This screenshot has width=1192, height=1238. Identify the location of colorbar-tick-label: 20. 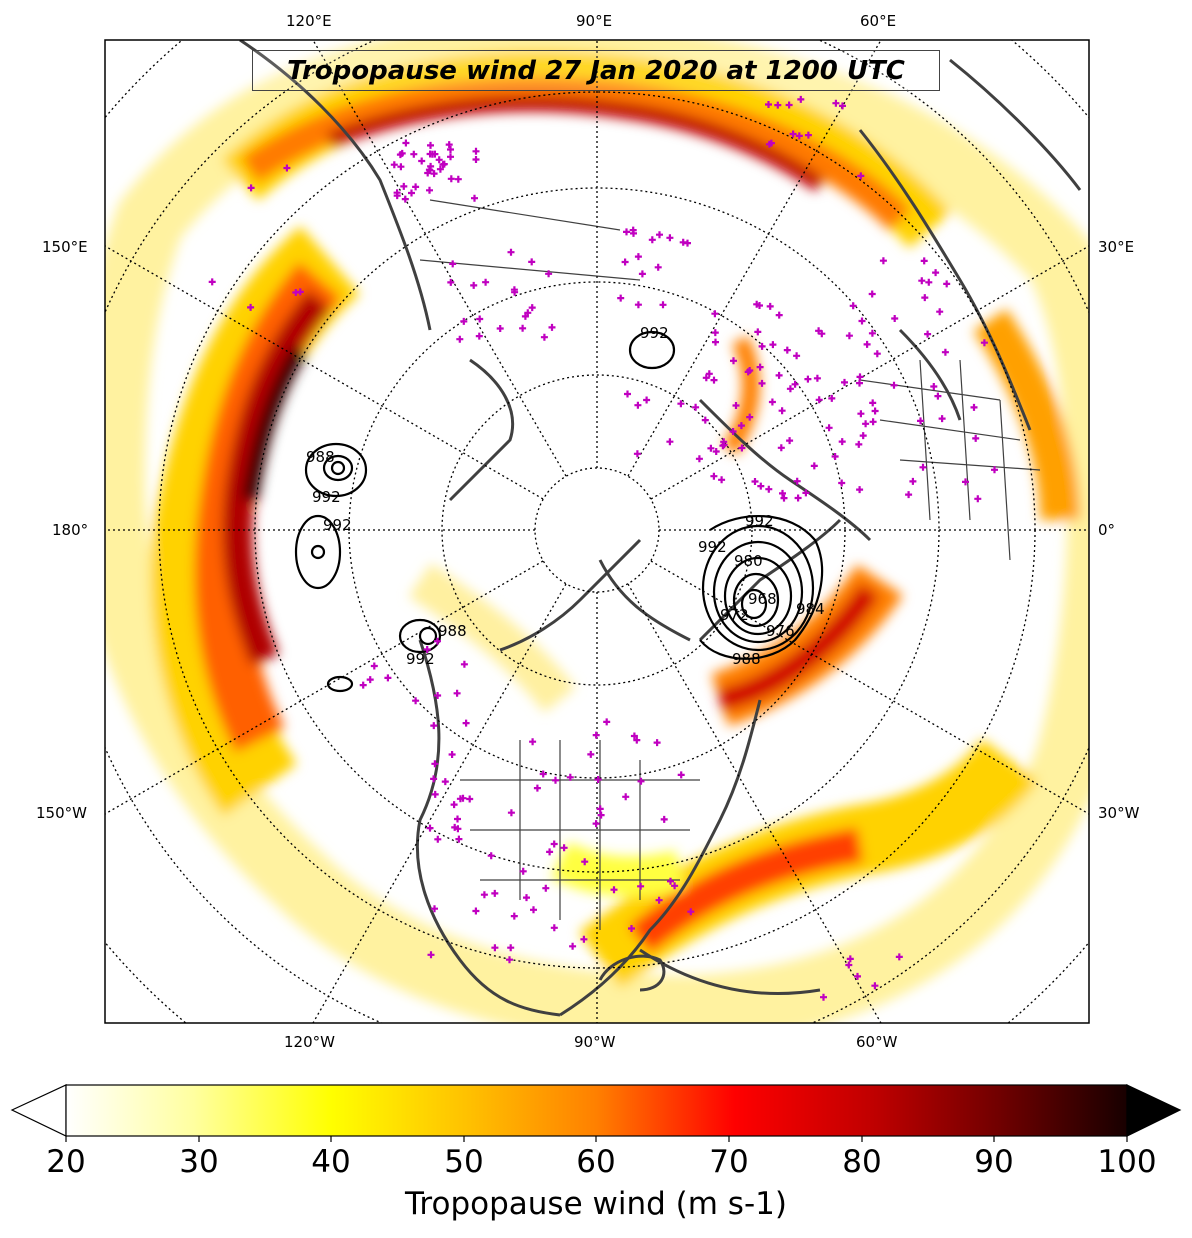
(66, 1162).